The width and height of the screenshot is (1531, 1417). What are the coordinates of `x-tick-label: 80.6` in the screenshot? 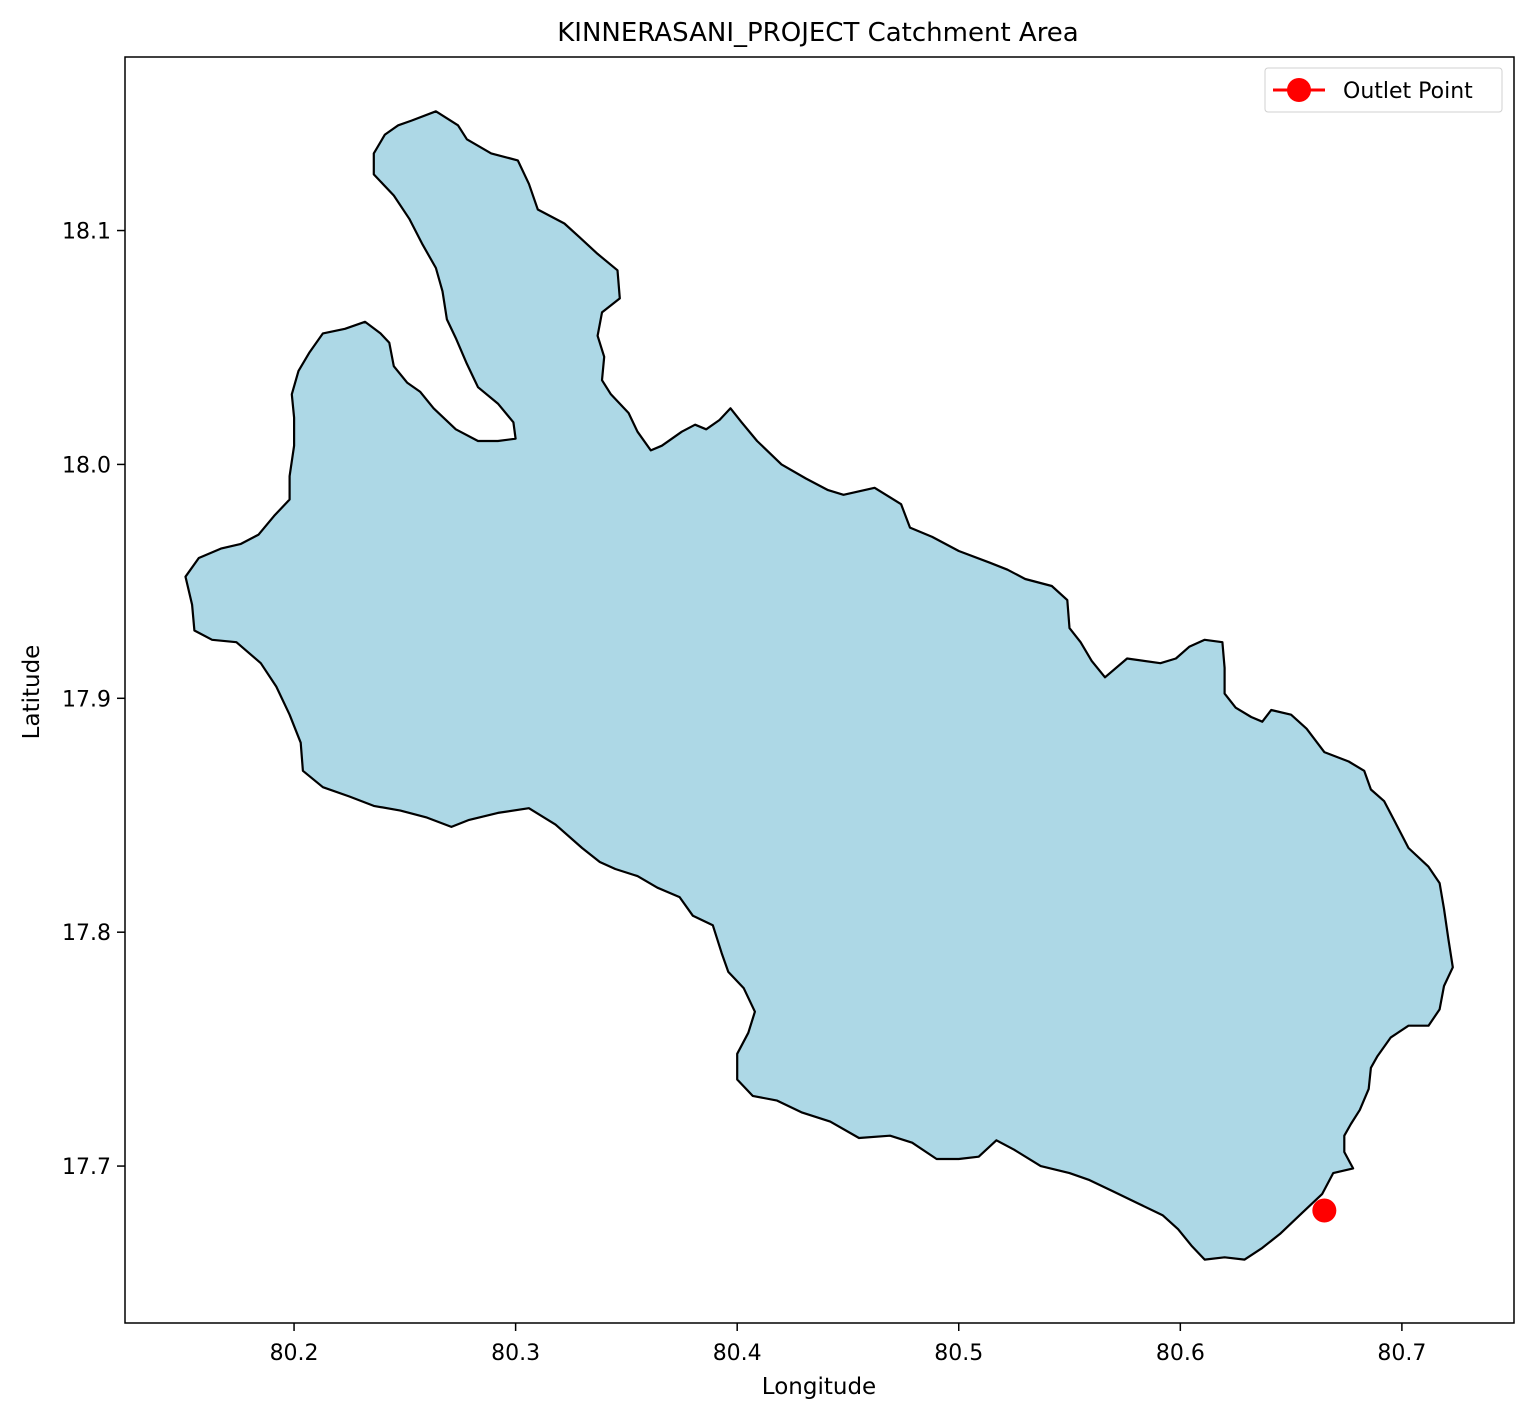 It's located at (1180, 1353).